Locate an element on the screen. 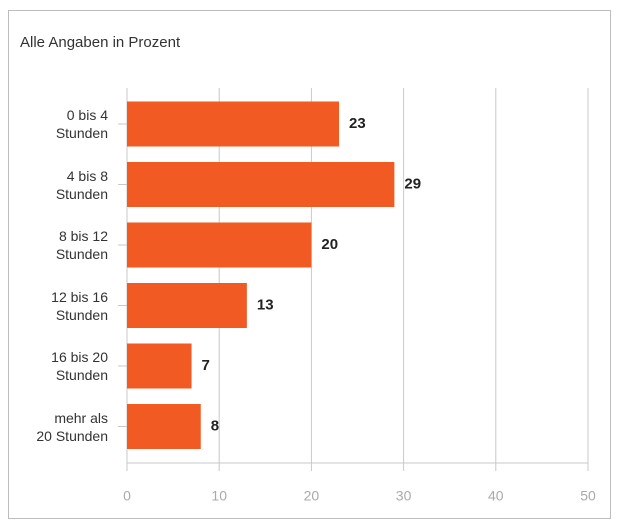  x-tick-label: 30 is located at coordinates (404, 496).